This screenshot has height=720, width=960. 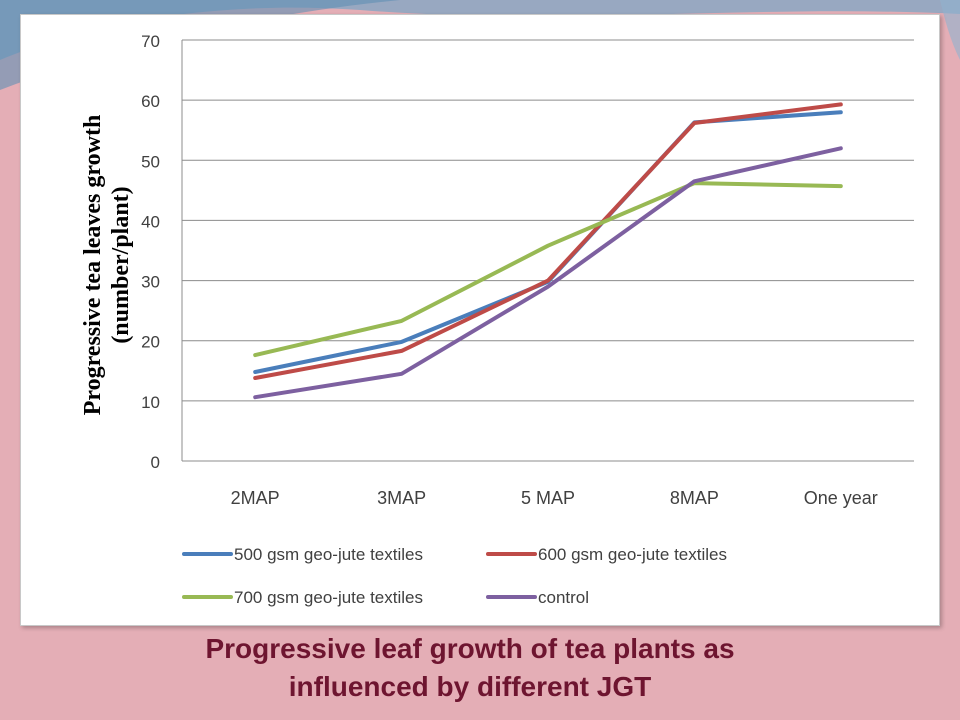 What do you see at coordinates (548, 498) in the screenshot?
I see `x-tick-label: 5 MAP` at bounding box center [548, 498].